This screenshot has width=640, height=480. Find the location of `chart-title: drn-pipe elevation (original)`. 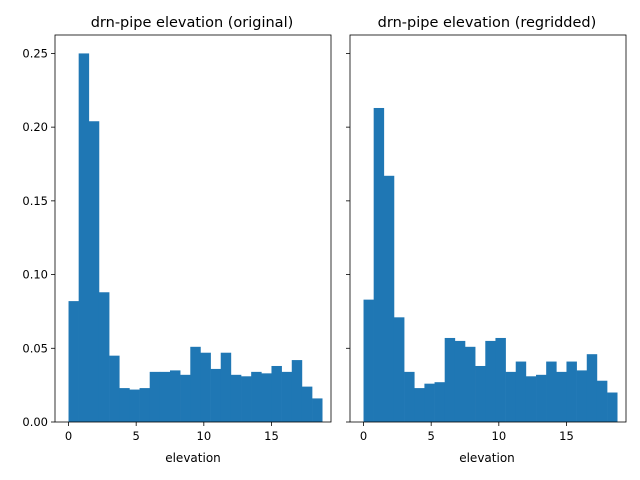

chart-title: drn-pipe elevation (original) is located at coordinates (192, 23).